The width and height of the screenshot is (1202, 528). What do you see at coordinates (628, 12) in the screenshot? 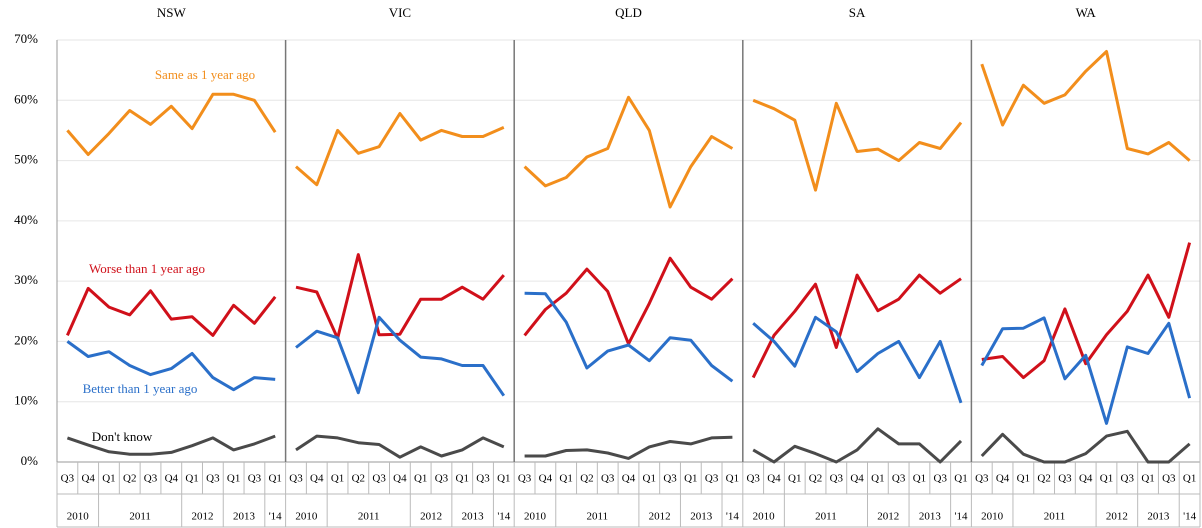
I see `panel-title: QLD` at bounding box center [628, 12].